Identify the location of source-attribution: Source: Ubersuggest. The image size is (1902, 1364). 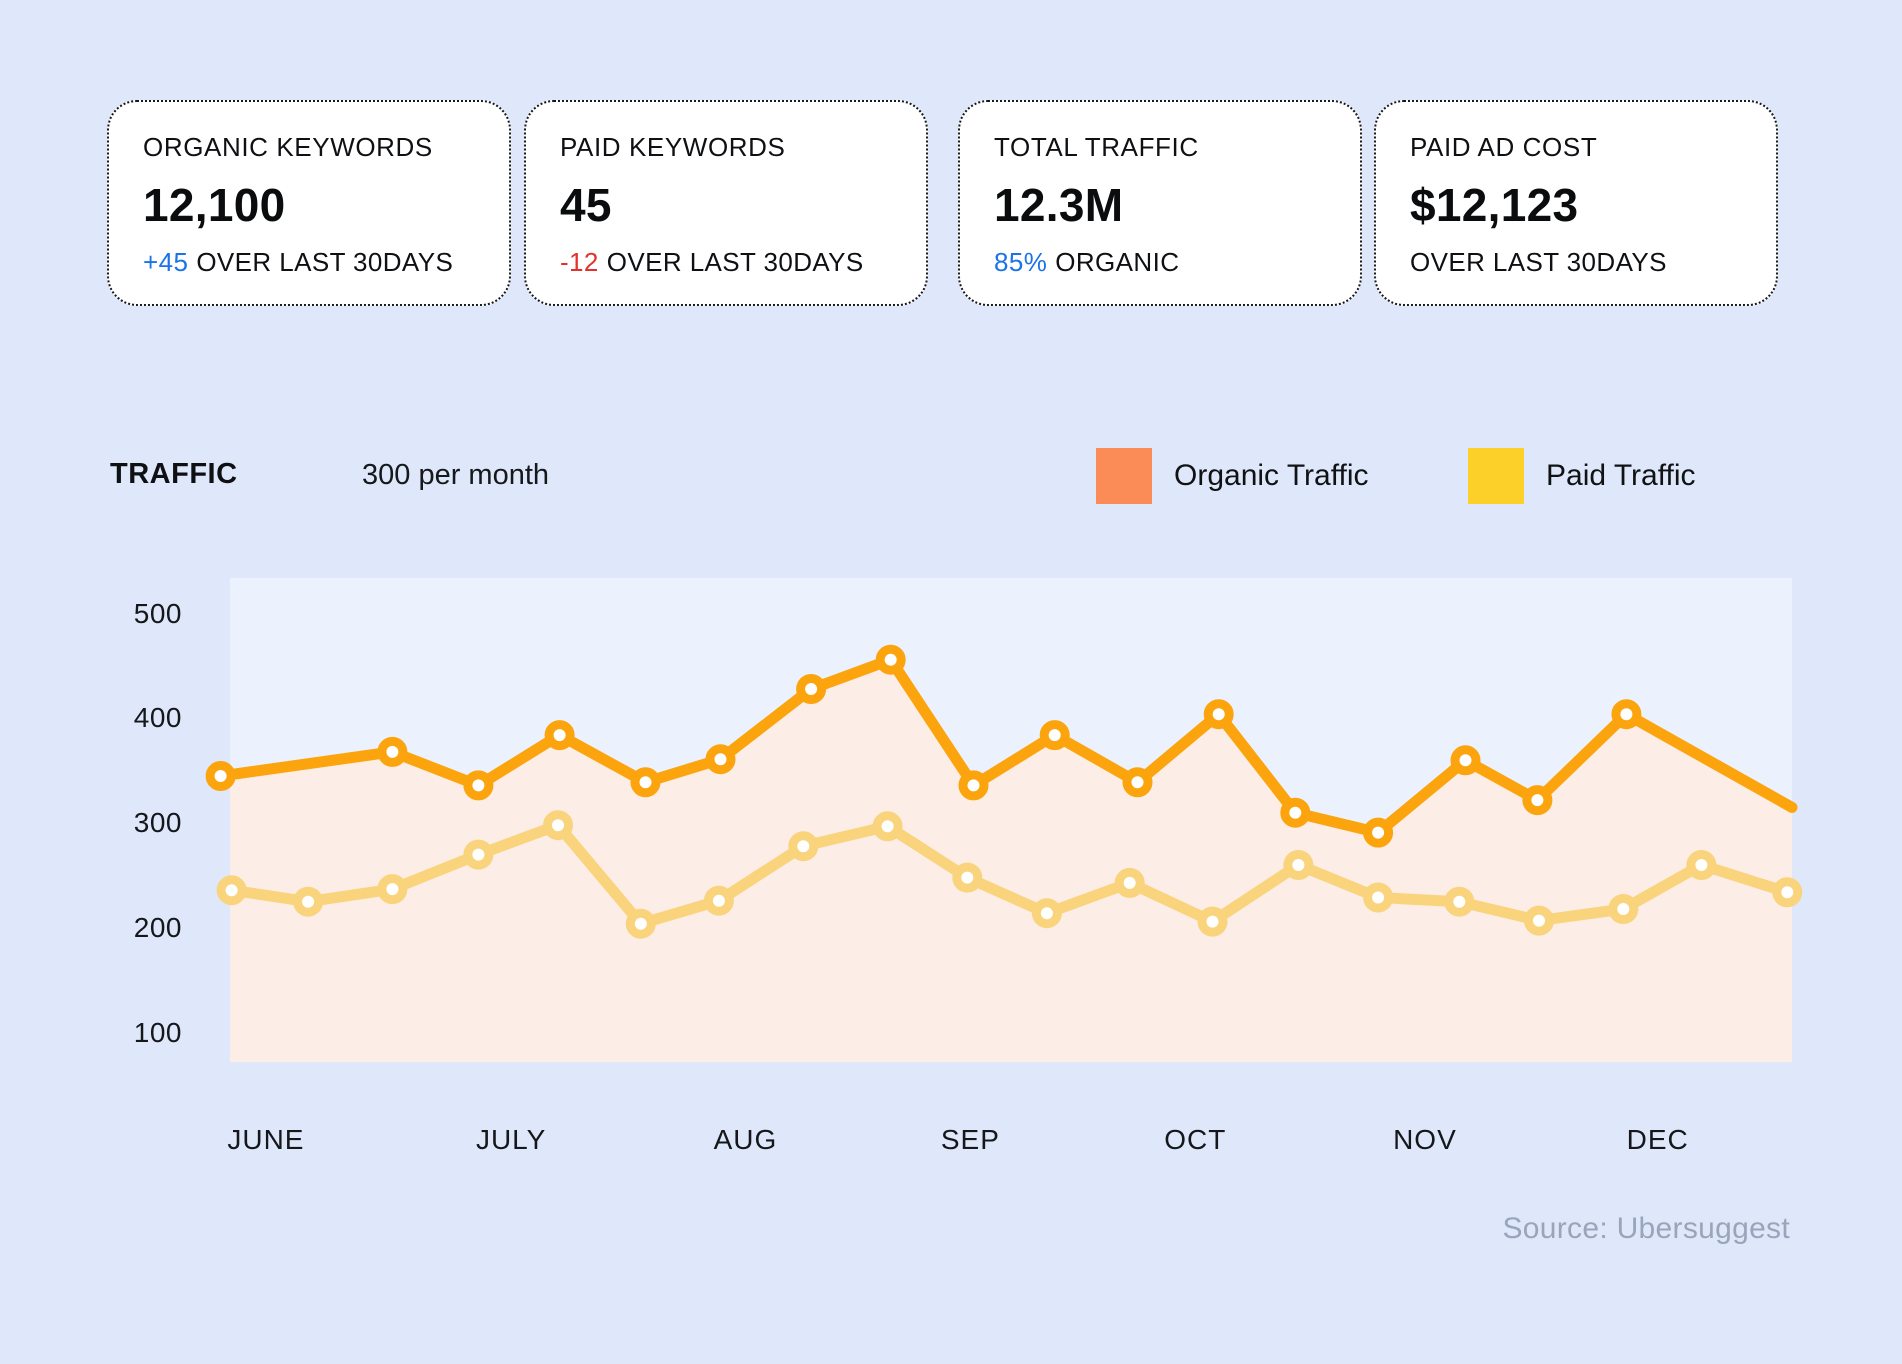
(1646, 1228).